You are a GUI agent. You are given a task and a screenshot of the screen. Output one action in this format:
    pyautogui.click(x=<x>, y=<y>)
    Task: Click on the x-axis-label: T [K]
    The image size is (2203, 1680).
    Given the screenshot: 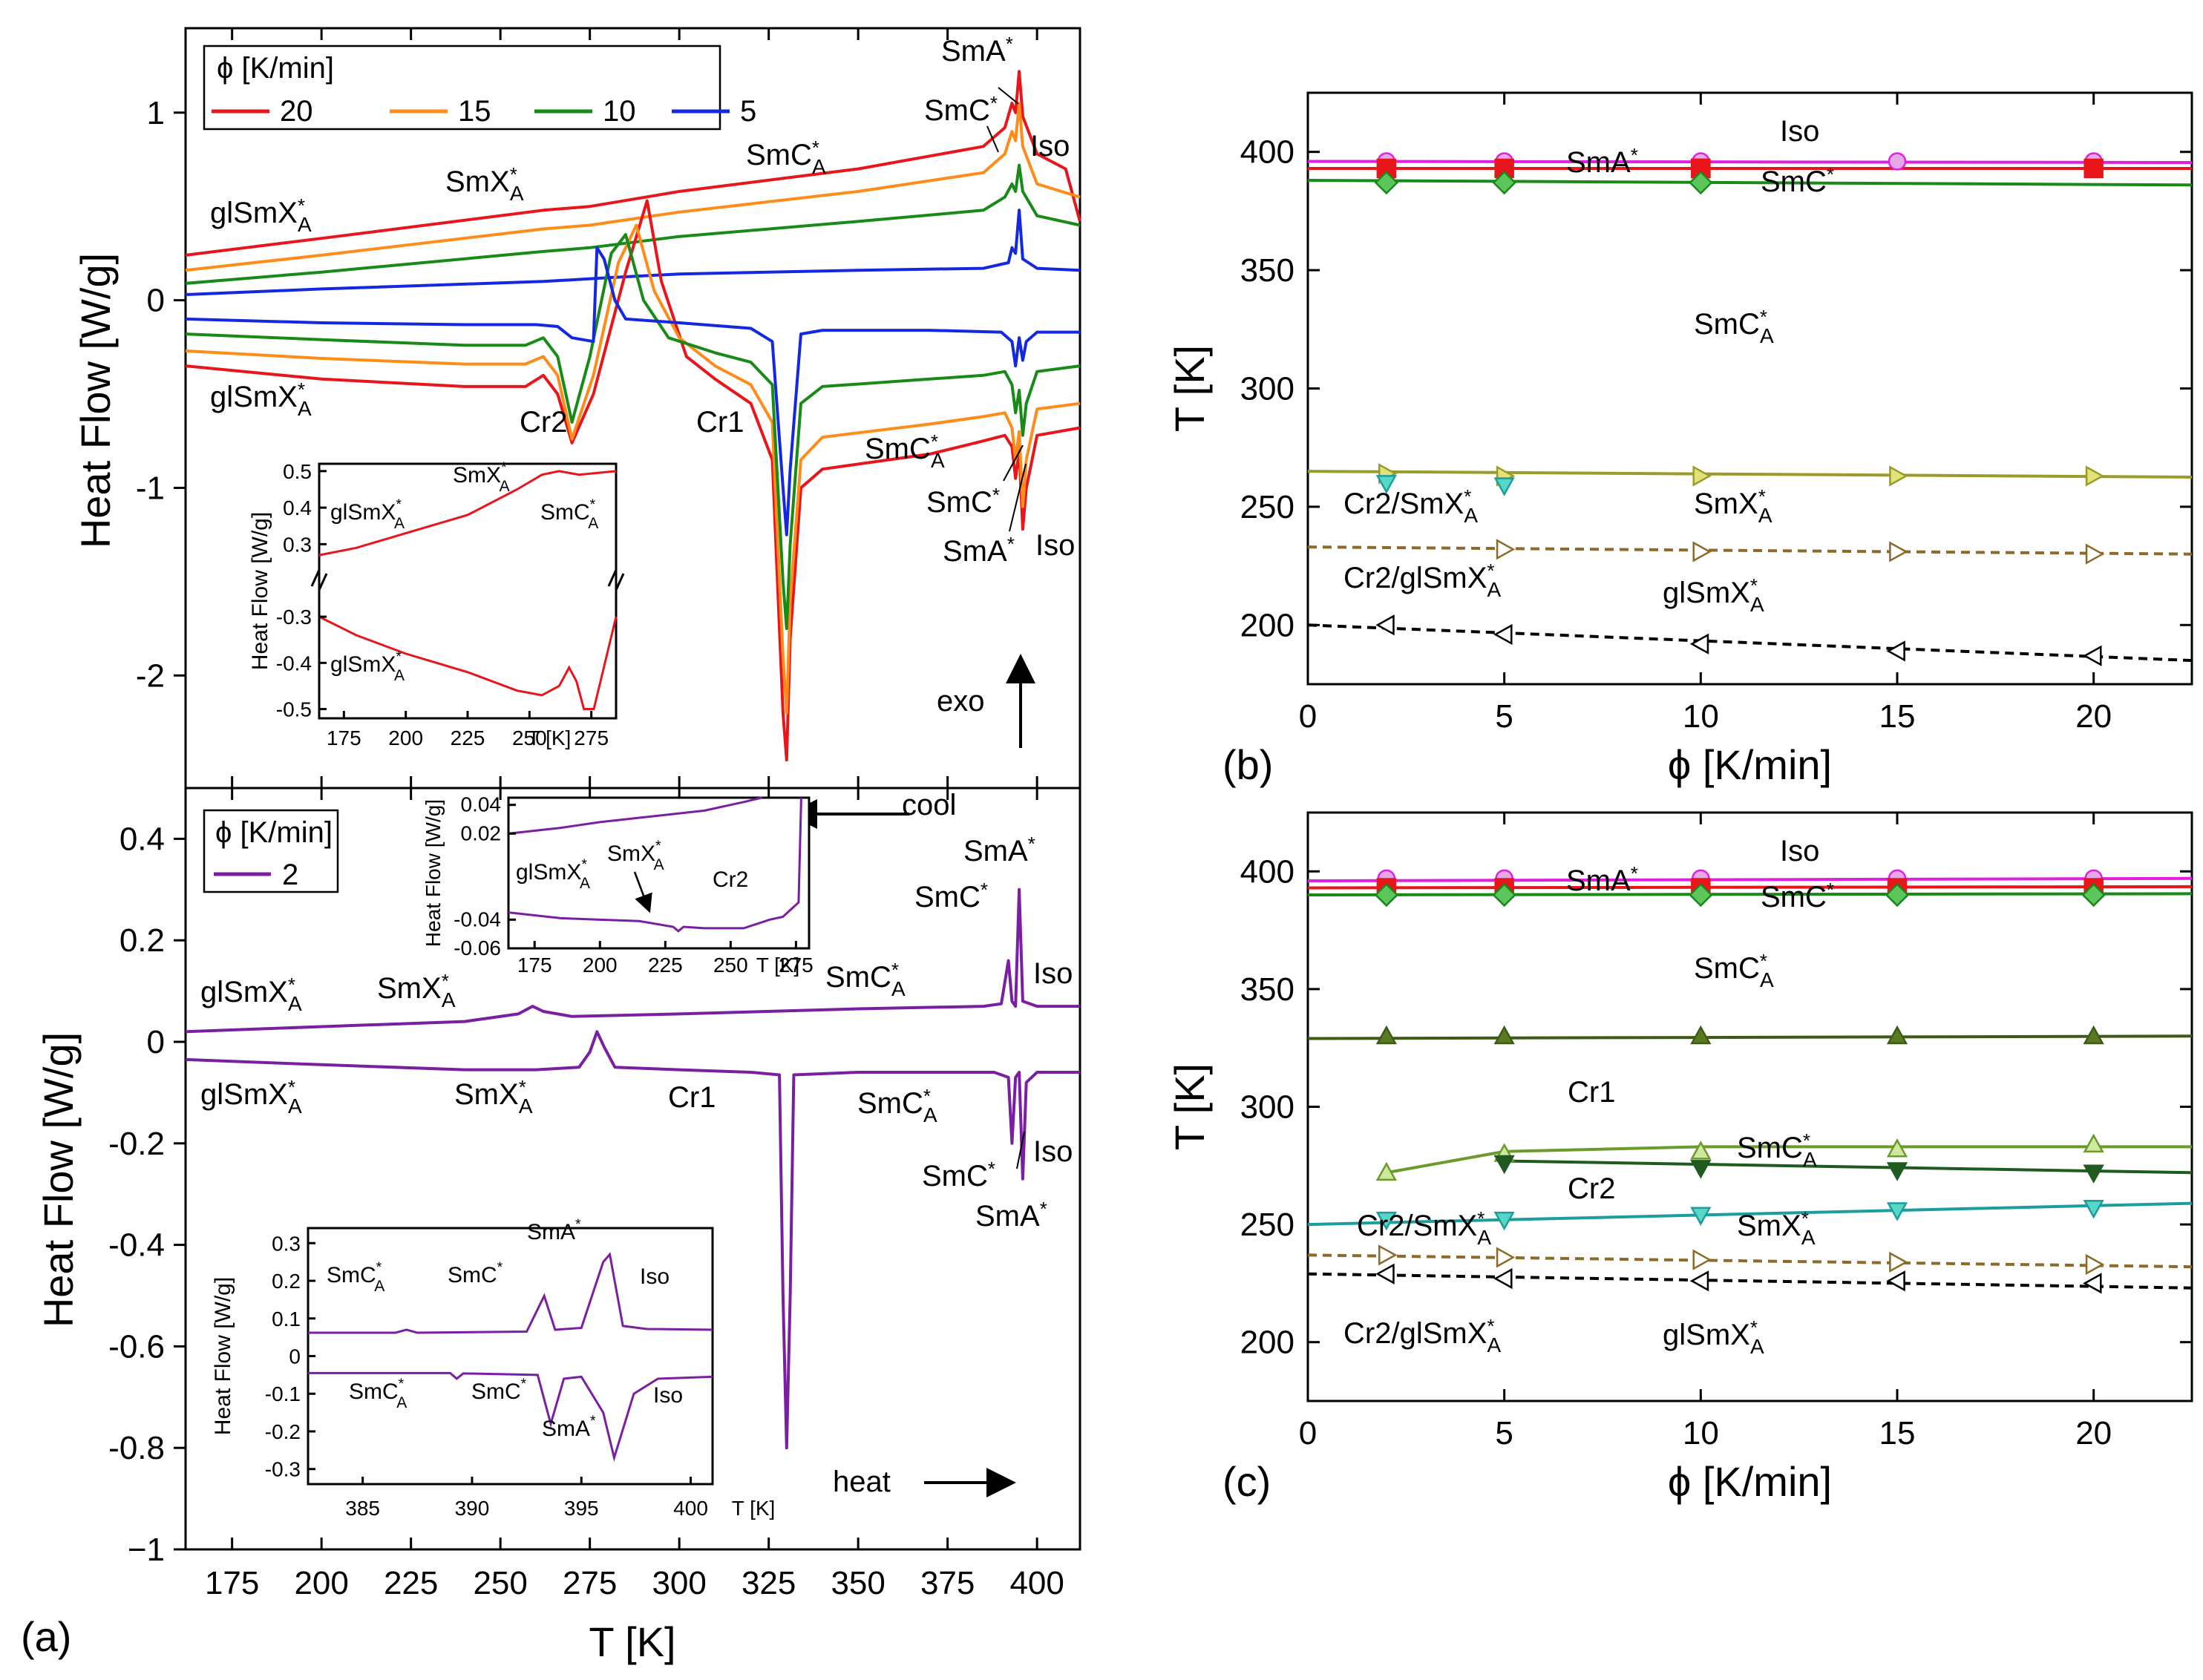 What is the action you would take?
    pyautogui.click(x=550, y=738)
    